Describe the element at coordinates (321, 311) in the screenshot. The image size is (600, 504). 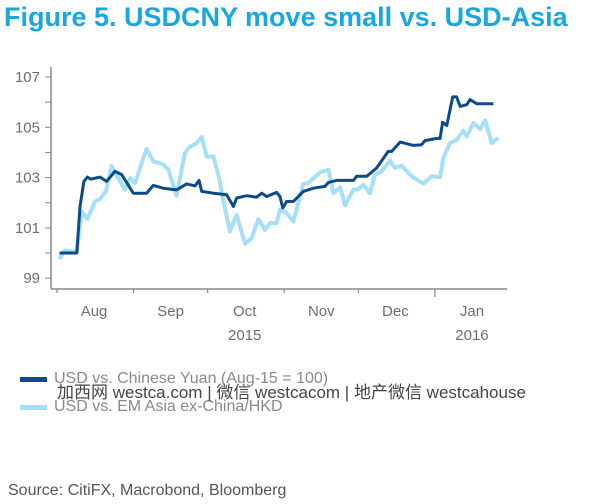
I see `x-tick-label: Nov` at that location.